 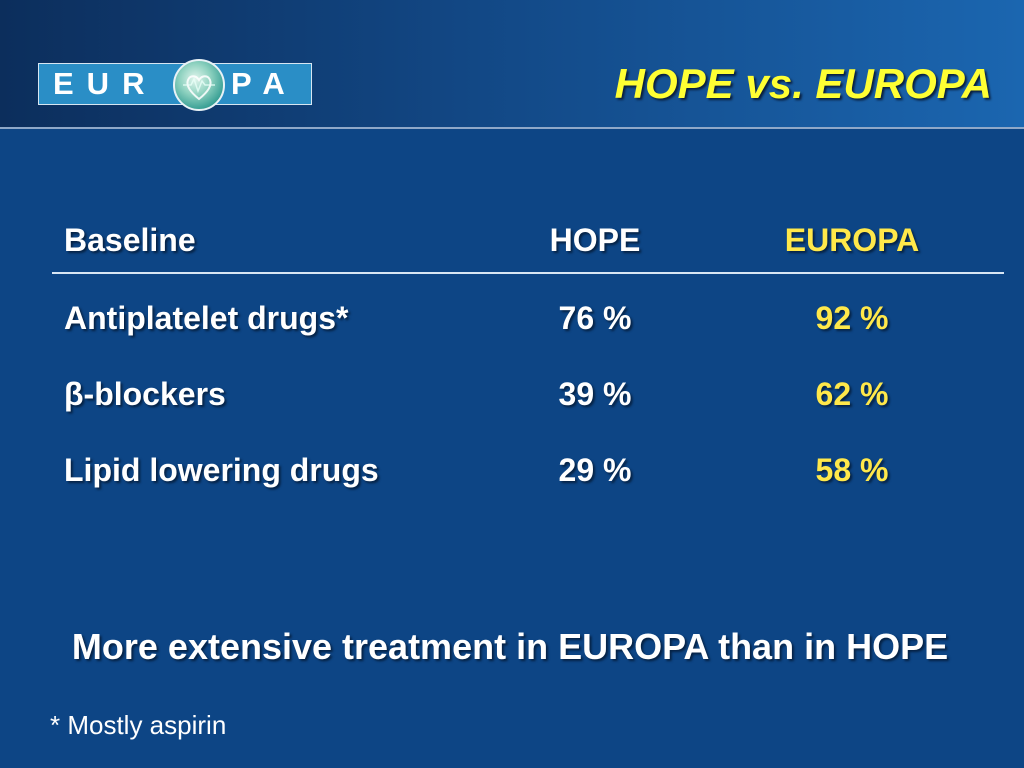 What do you see at coordinates (512, 128) in the screenshot?
I see `header-divider` at bounding box center [512, 128].